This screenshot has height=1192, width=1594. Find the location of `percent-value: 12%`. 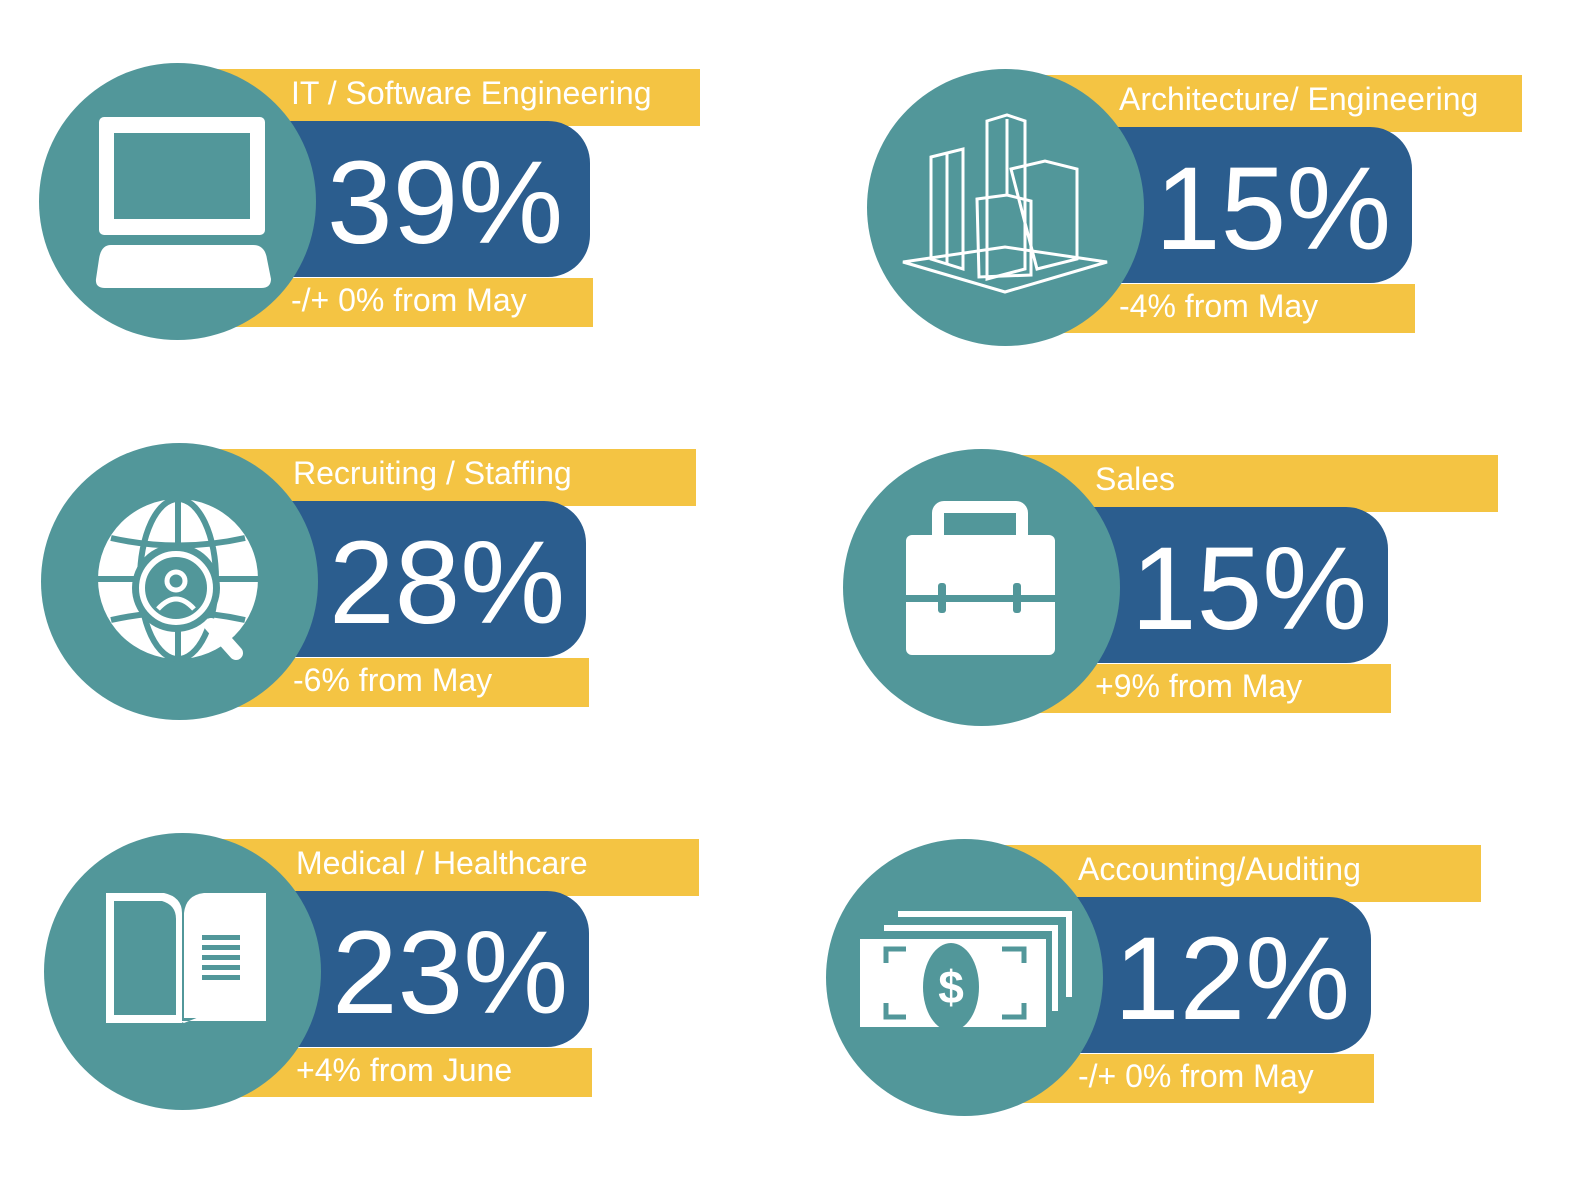

percent-value: 12% is located at coordinates (1232, 979).